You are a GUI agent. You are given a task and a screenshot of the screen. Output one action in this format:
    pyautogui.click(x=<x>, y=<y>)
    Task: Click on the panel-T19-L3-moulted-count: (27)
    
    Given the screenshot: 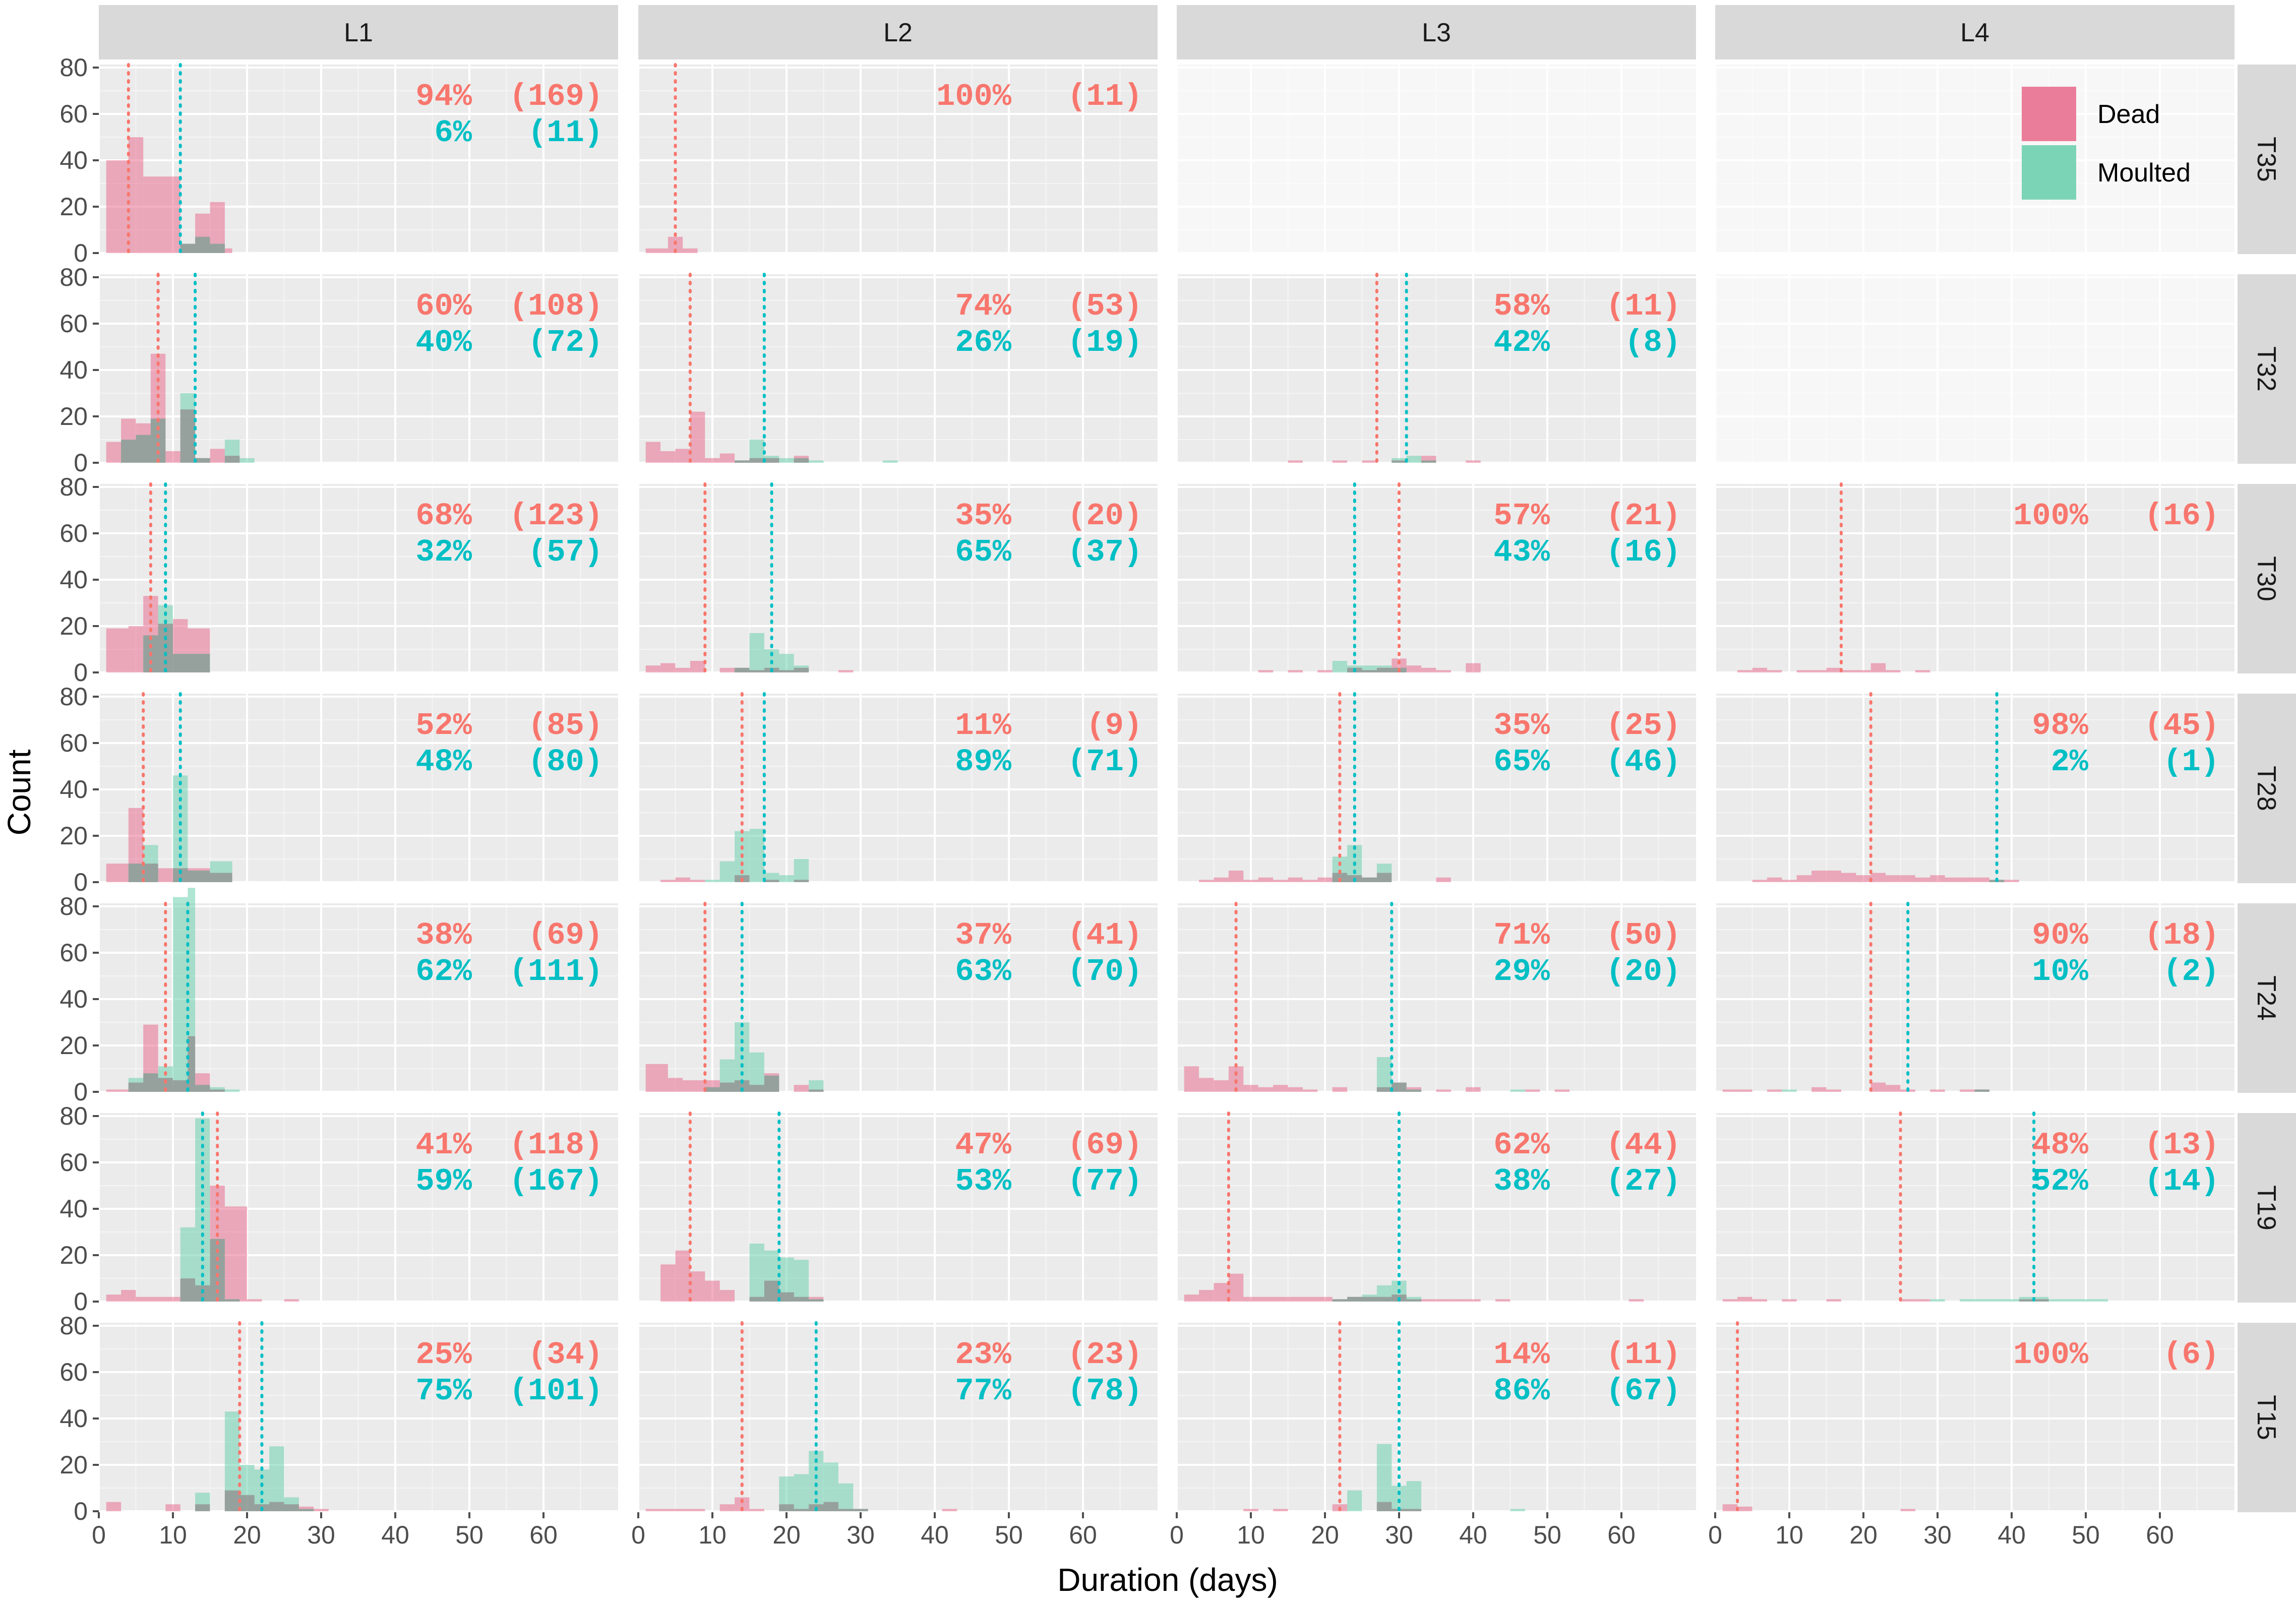 What is the action you would take?
    pyautogui.click(x=1643, y=1181)
    